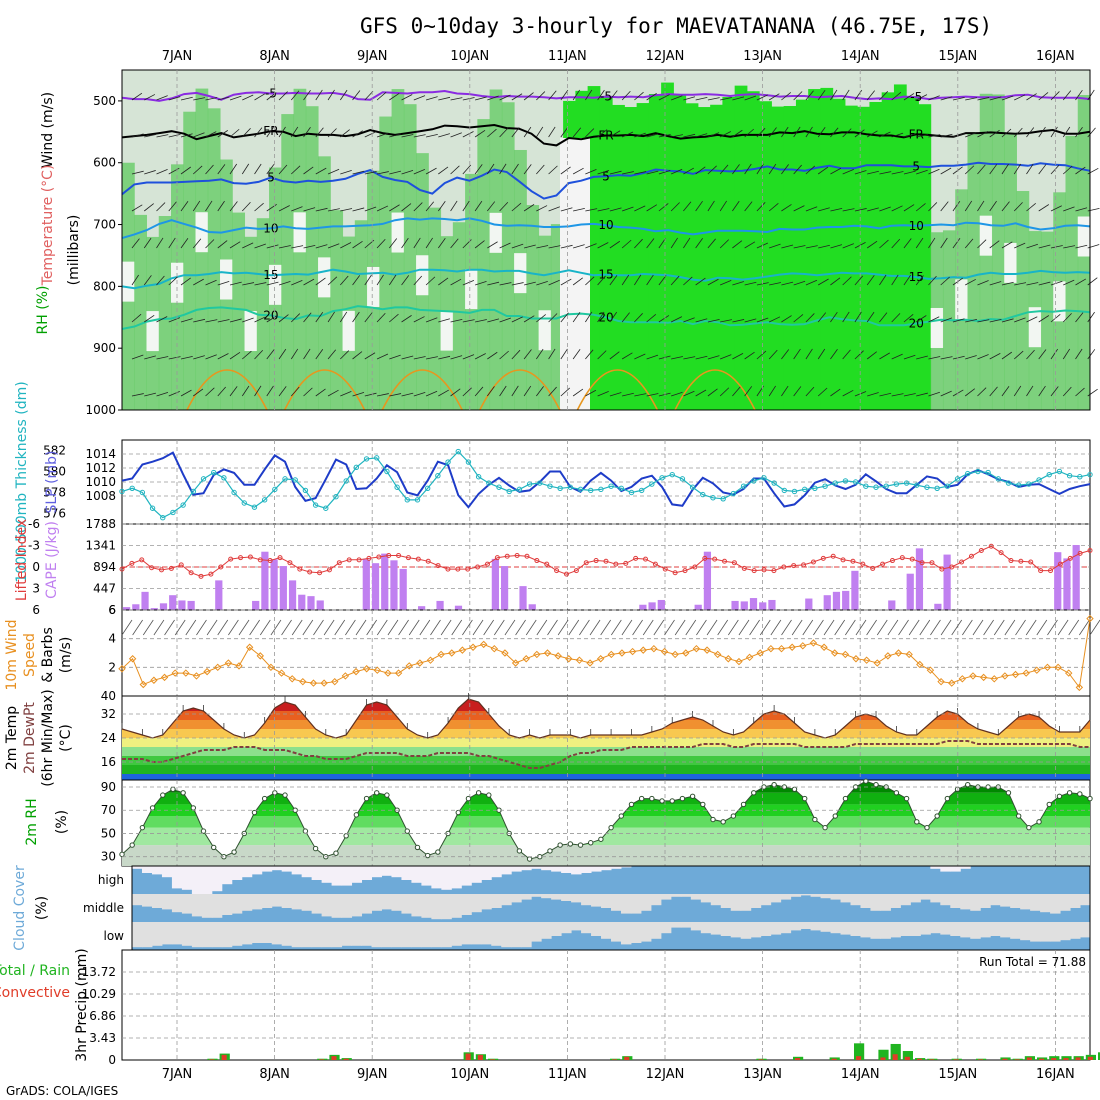 This screenshot has height=1100, width=1100. Describe the element at coordinates (54, 493) in the screenshot. I see `thickness-tick-label: 578` at that location.